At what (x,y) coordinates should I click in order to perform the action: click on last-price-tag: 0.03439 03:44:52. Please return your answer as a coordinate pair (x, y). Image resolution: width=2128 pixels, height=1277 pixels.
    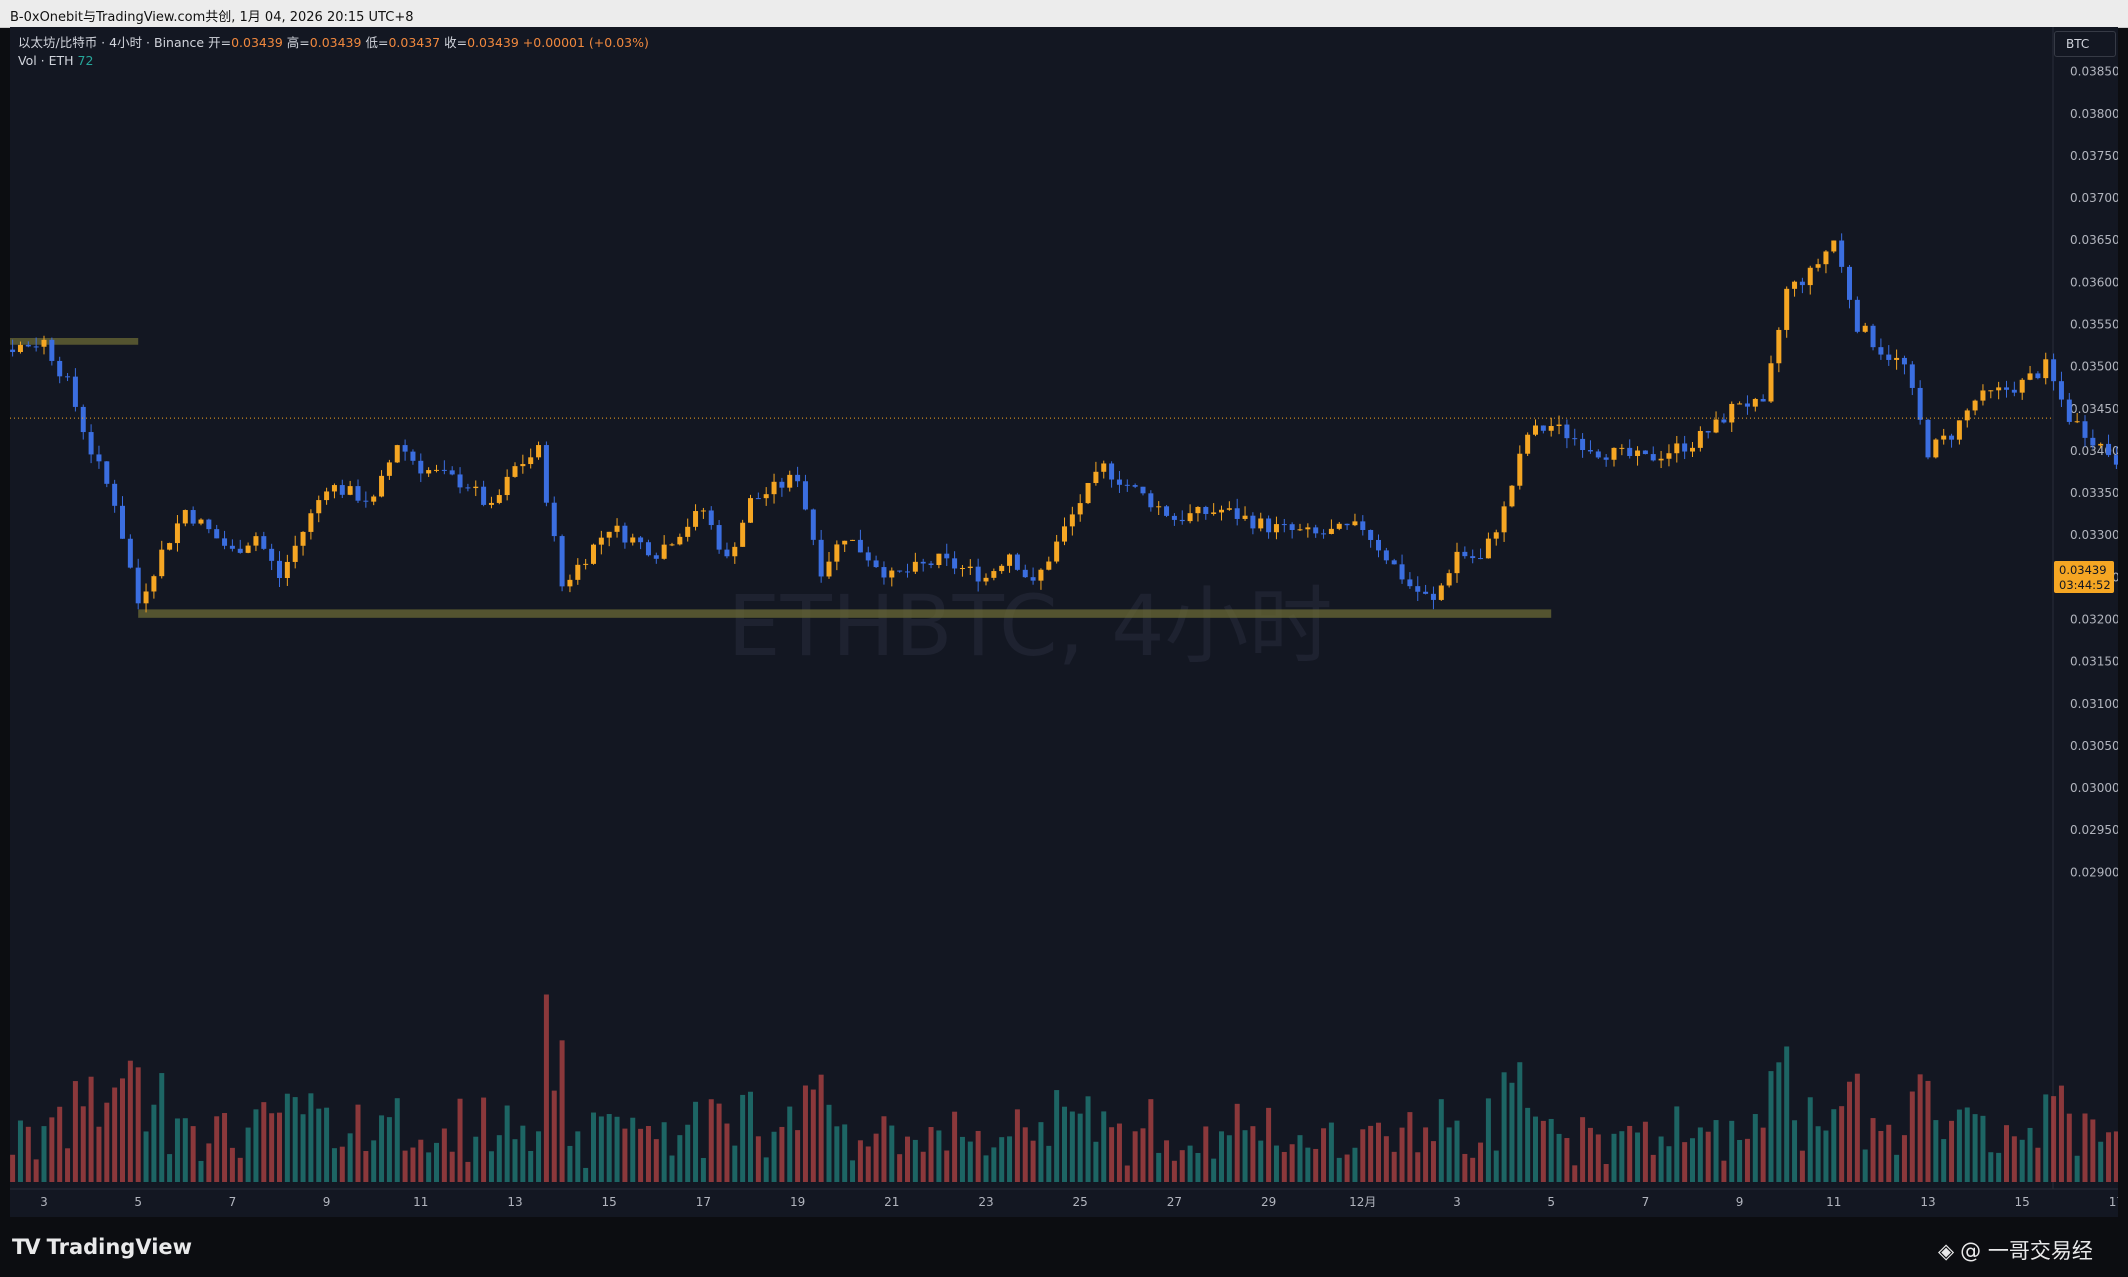
    Looking at the image, I should click on (2084, 577).